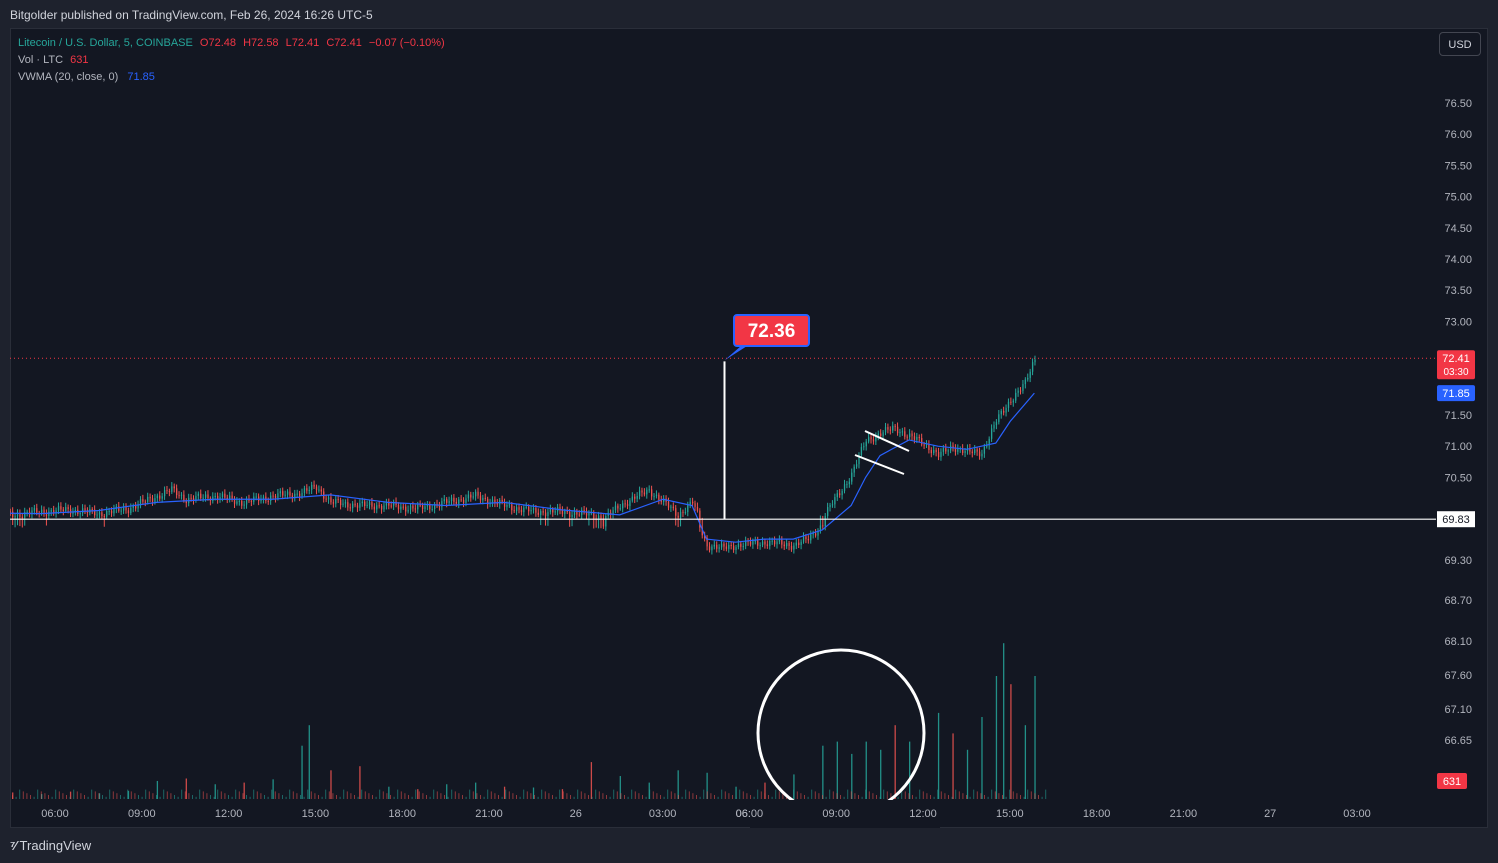 This screenshot has width=1498, height=863. I want to click on close-value: C72.41, so click(344, 43).